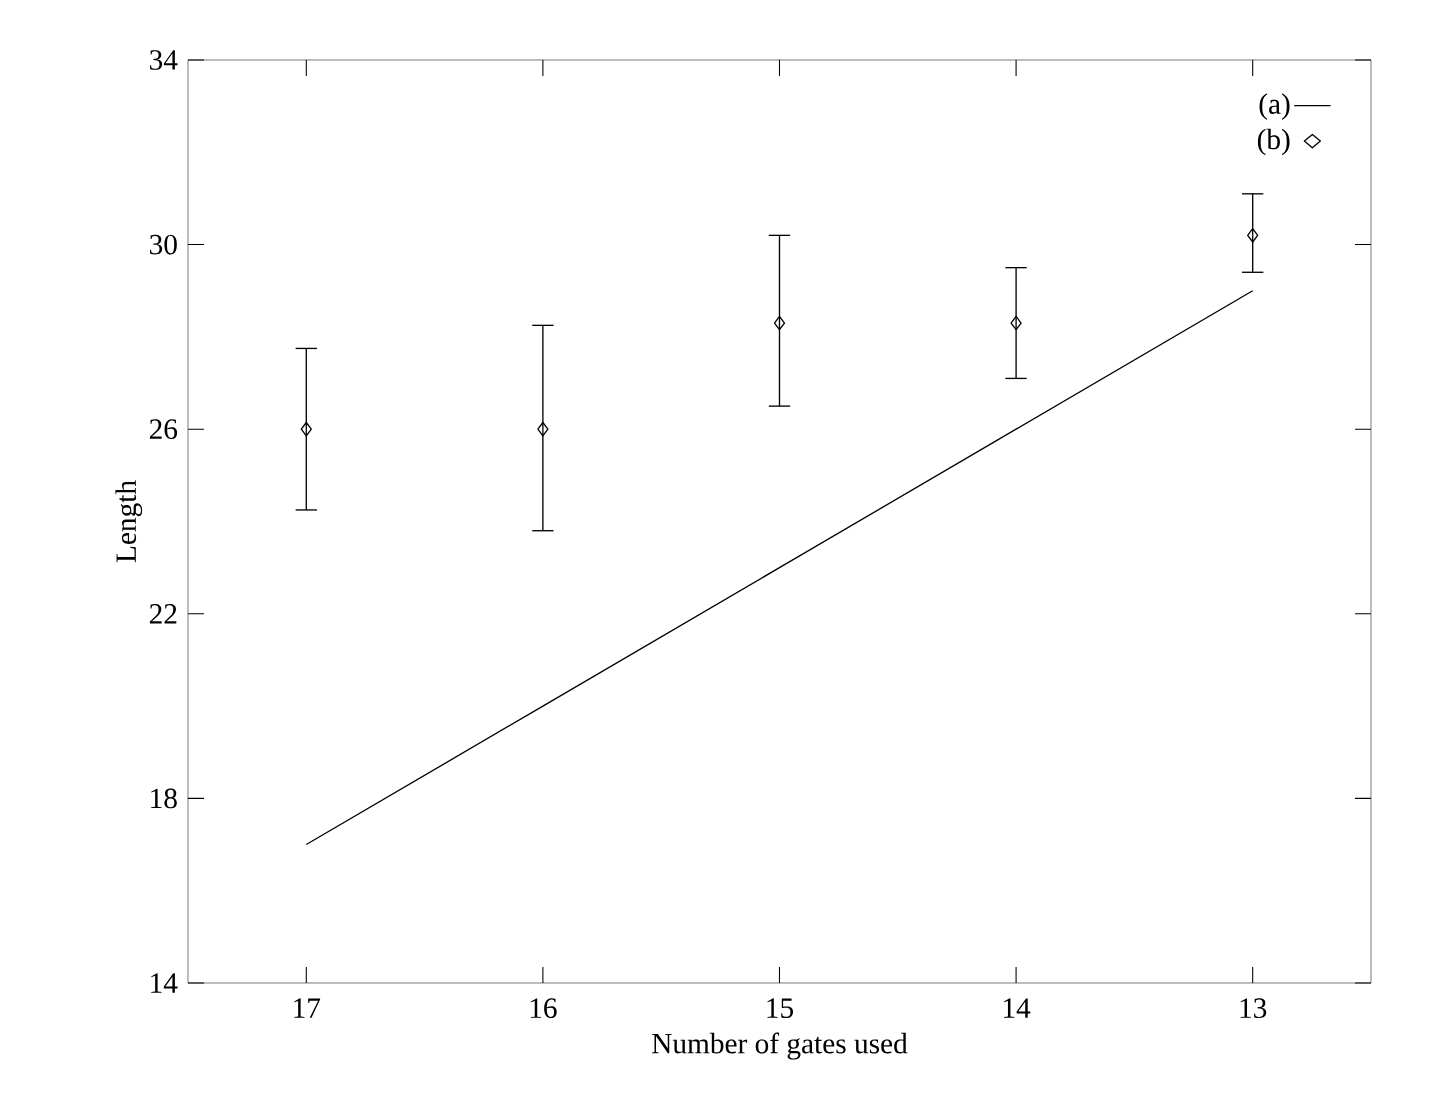  Describe the element at coordinates (164, 983) in the screenshot. I see `y-tick-label: 14` at that location.